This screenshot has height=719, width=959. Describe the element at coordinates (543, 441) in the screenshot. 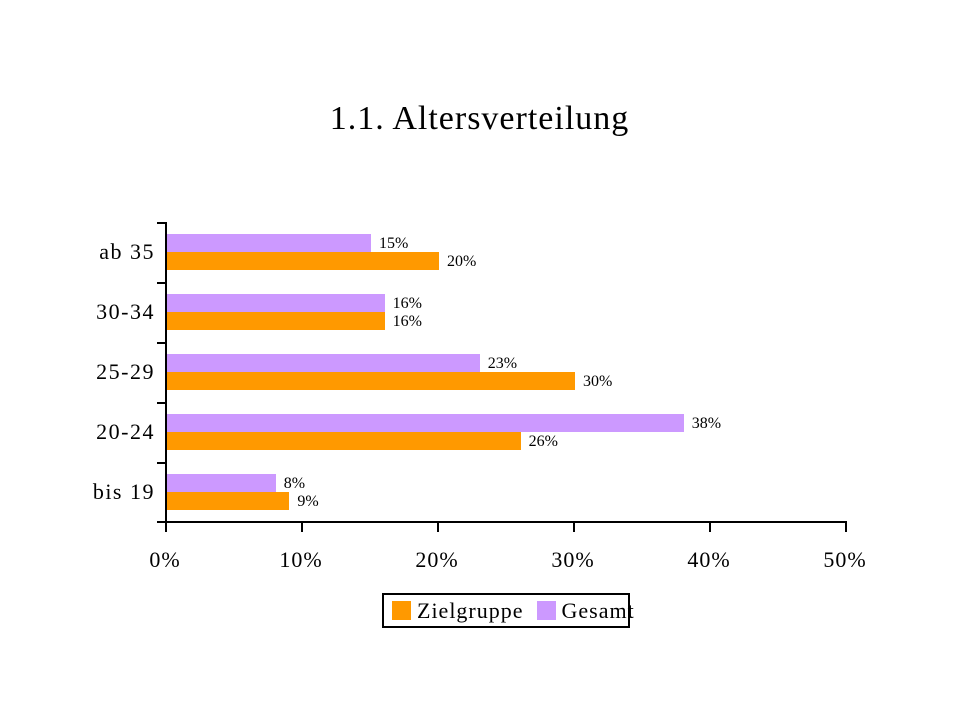

I see `bar-value-label: 26%` at that location.